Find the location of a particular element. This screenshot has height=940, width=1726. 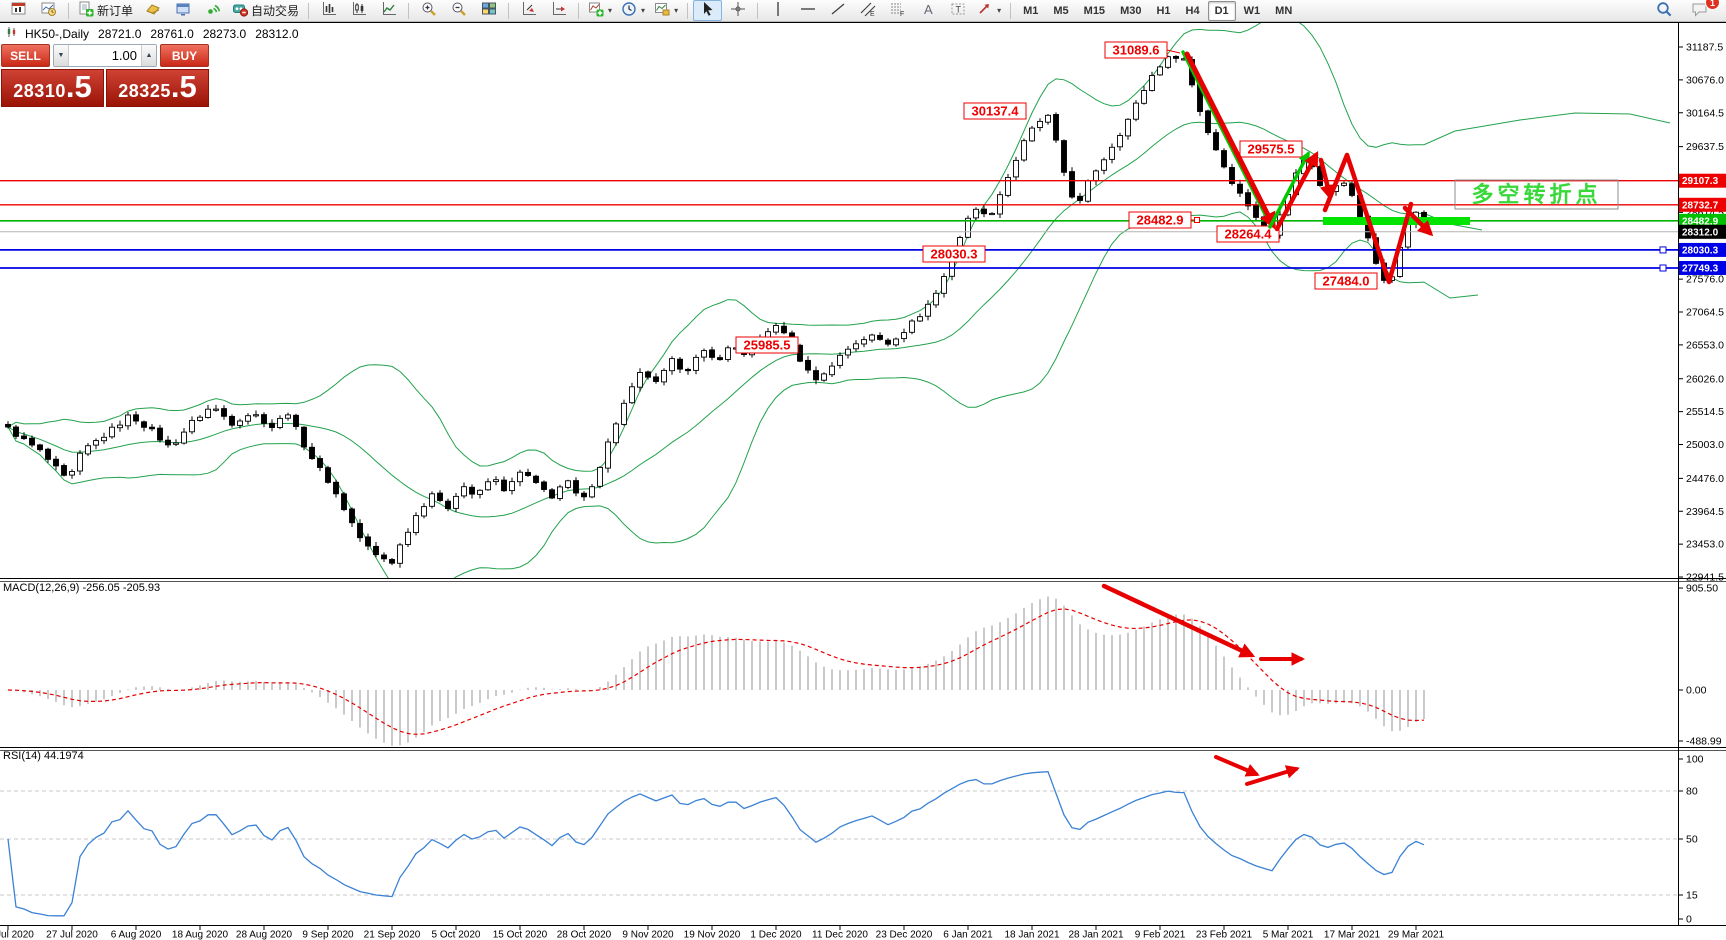

red-trend-arrow is located at coordinates (1368, 218).